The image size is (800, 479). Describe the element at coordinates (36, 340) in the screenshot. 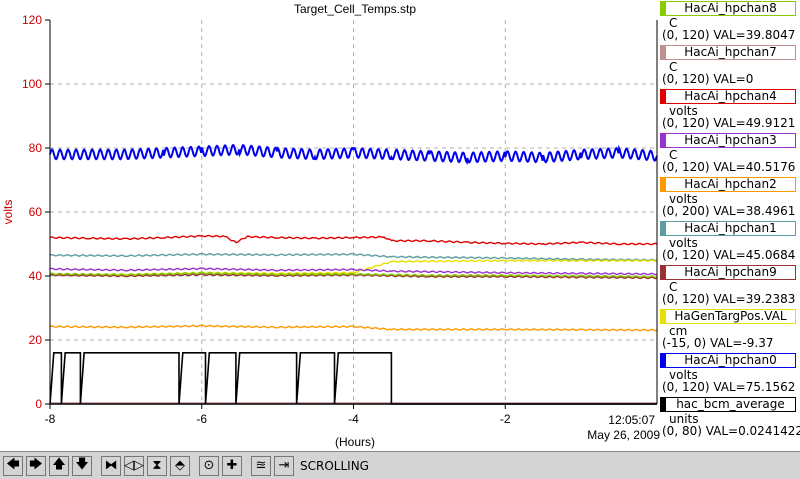

I see `y-tick-label: 20` at that location.